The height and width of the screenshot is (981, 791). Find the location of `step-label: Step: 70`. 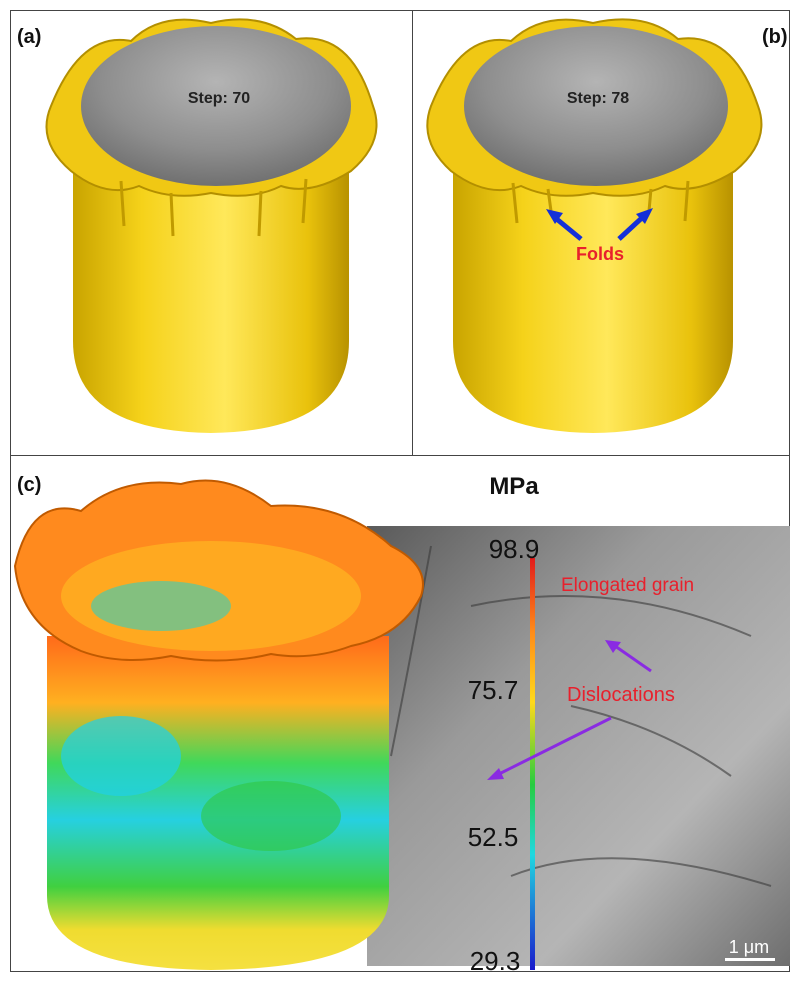

step-label: Step: 70 is located at coordinates (219, 98).